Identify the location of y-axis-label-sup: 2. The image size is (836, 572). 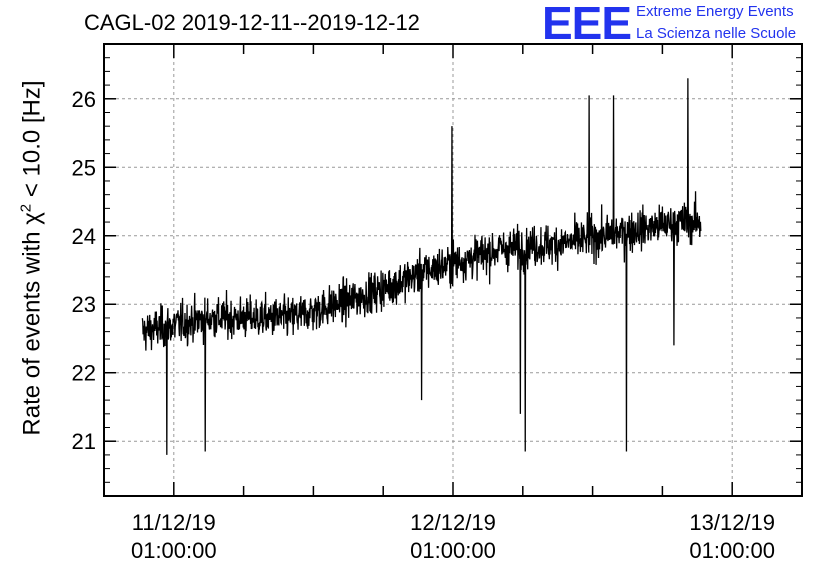
(26, 208).